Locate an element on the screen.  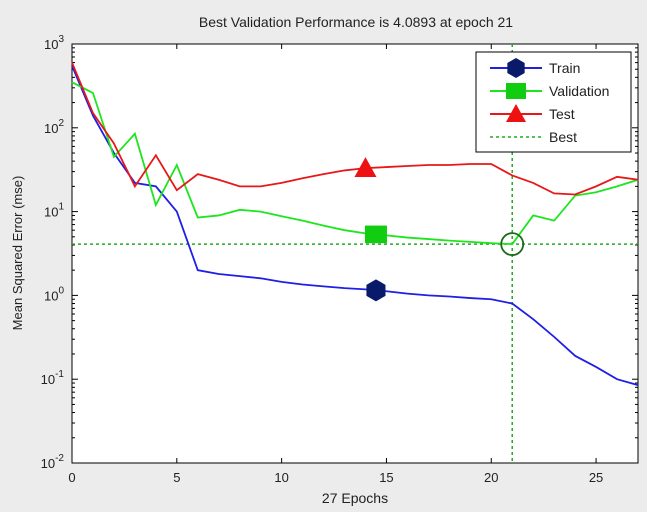
y-tick-label: 10¹ is located at coordinates (54, 211).